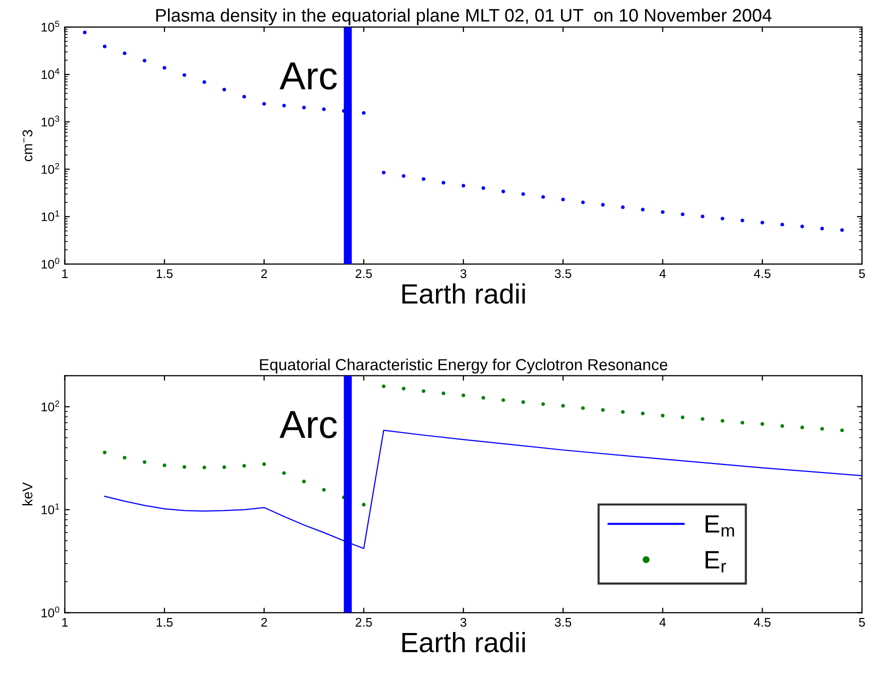 The width and height of the screenshot is (876, 677). I want to click on legend-label: E$_{r}$, so click(716, 561).